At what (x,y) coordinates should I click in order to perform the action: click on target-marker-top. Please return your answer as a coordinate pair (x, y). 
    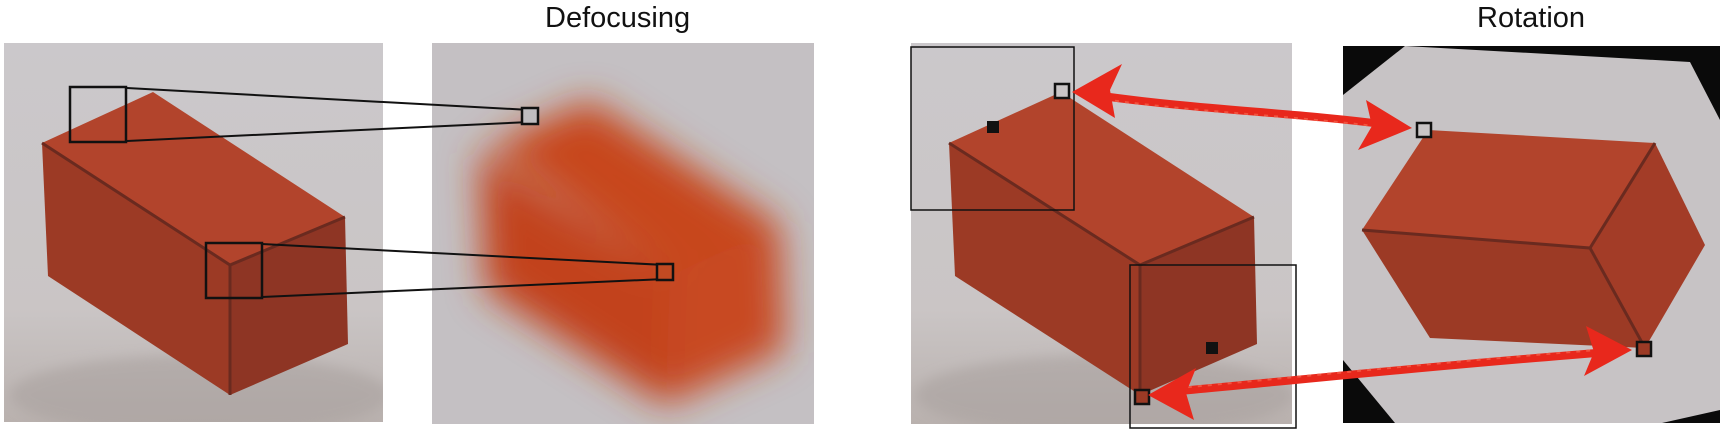
    Looking at the image, I should click on (530, 116).